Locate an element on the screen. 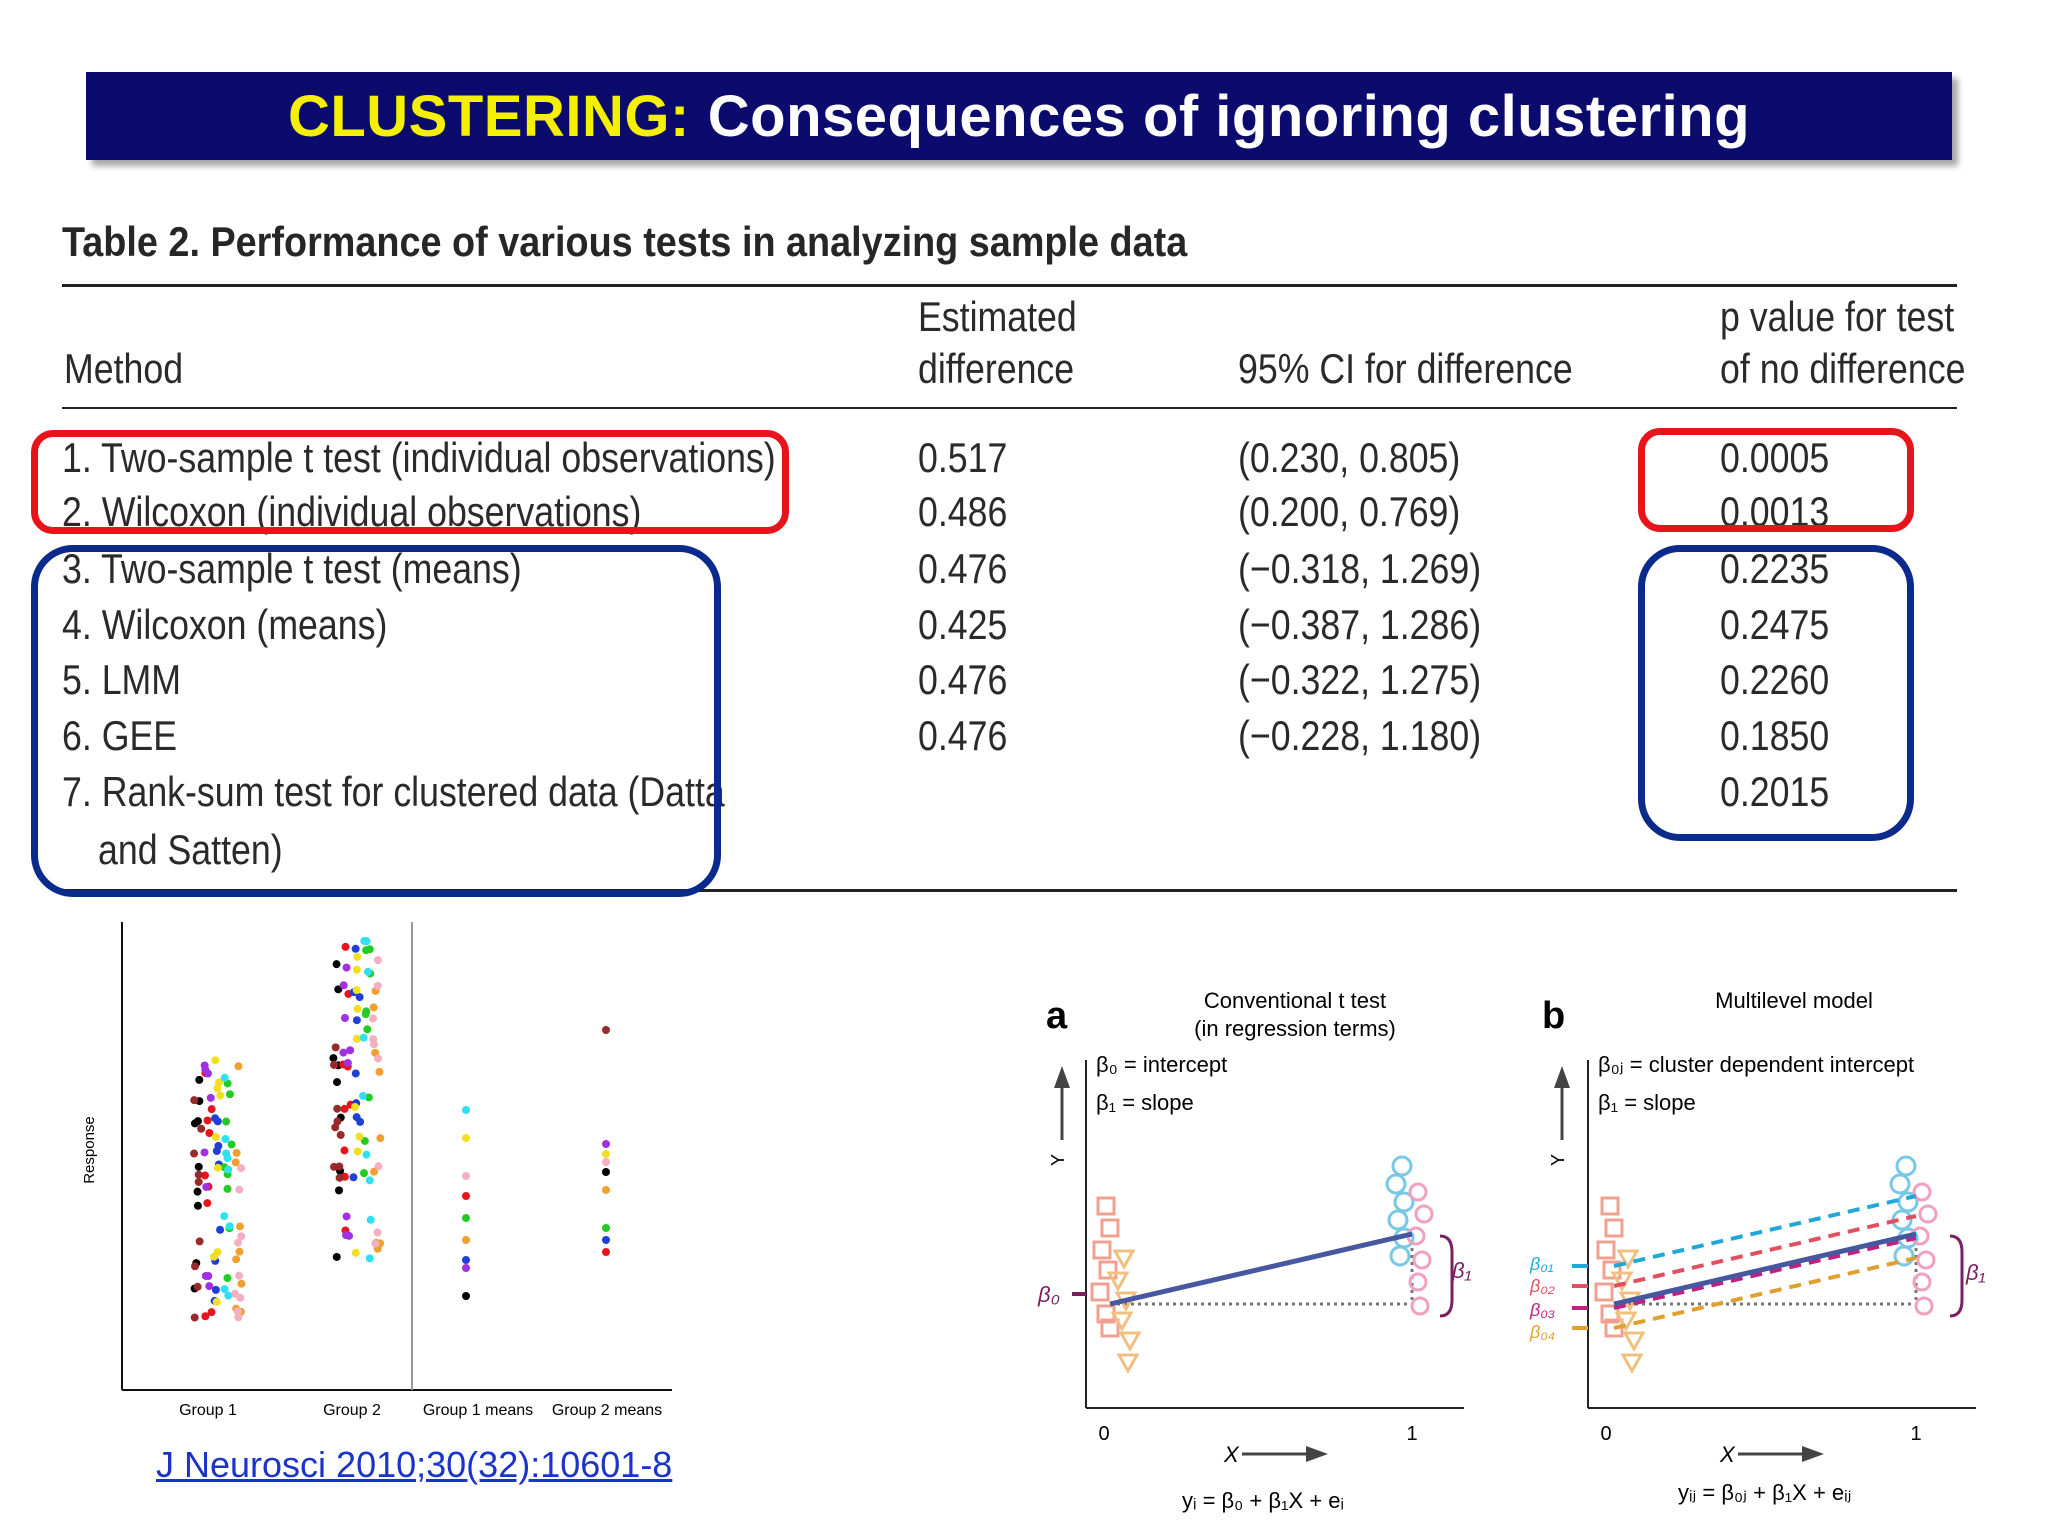 Image resolution: width=2048 pixels, height=1536 pixels. panel-a-title-line2: (in regression terms) is located at coordinates (1295, 1028).